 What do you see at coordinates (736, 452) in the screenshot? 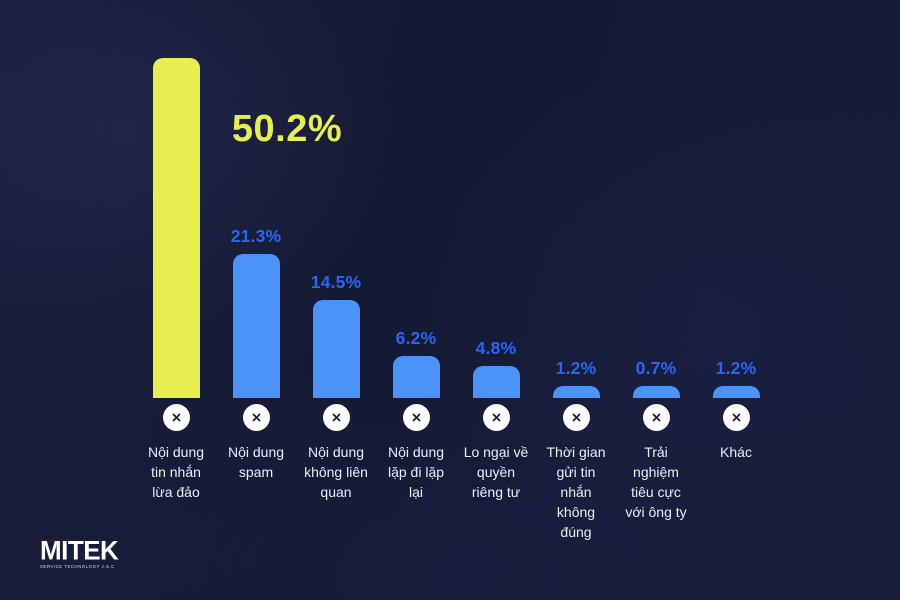
I see `bar-category-label: Khác` at bounding box center [736, 452].